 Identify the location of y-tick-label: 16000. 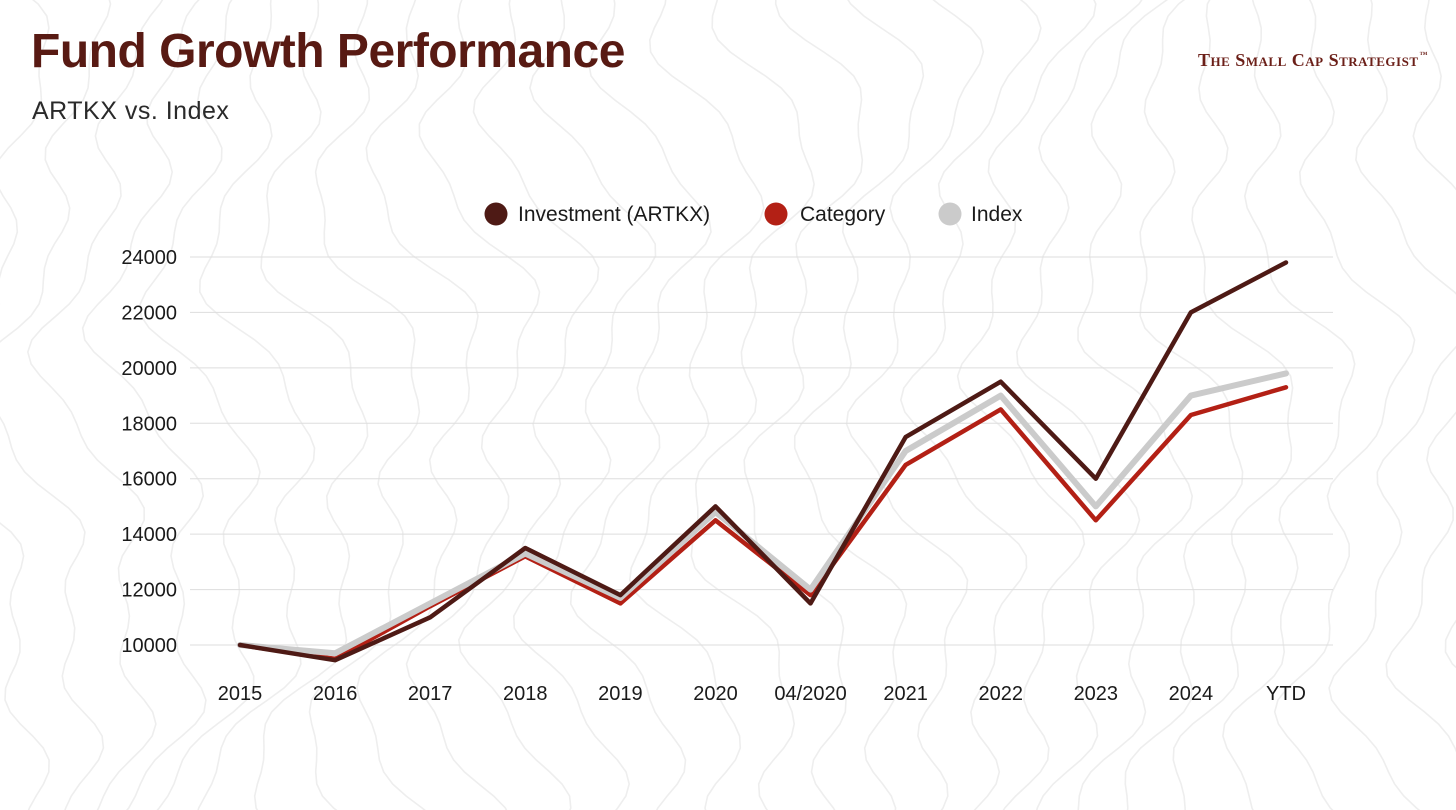
(149, 480).